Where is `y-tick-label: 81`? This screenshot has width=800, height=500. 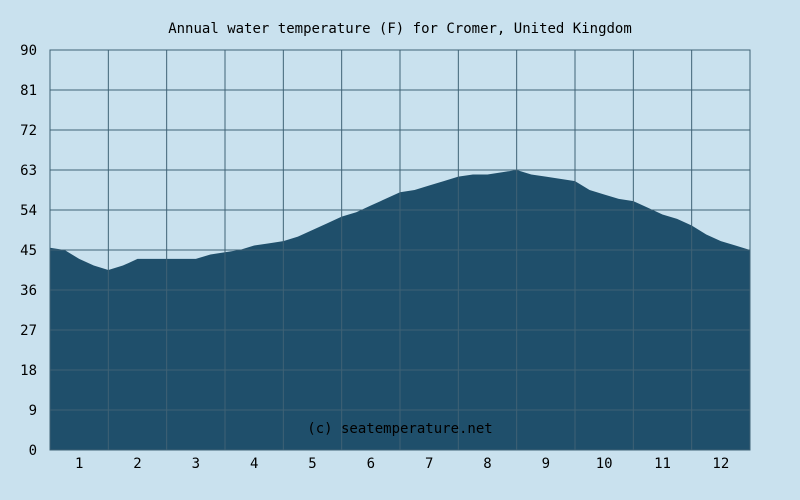
y-tick-label: 81 is located at coordinates (28, 91).